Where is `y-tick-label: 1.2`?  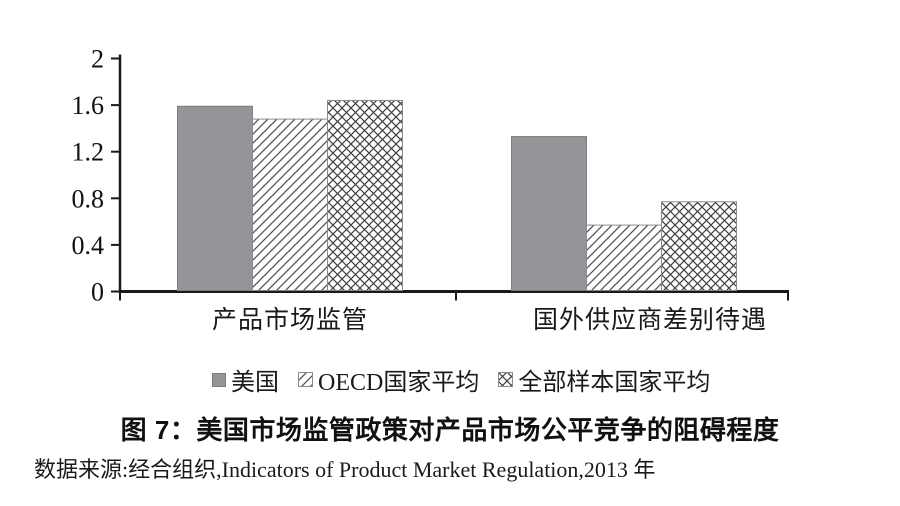 y-tick-label: 1.2 is located at coordinates (88, 152).